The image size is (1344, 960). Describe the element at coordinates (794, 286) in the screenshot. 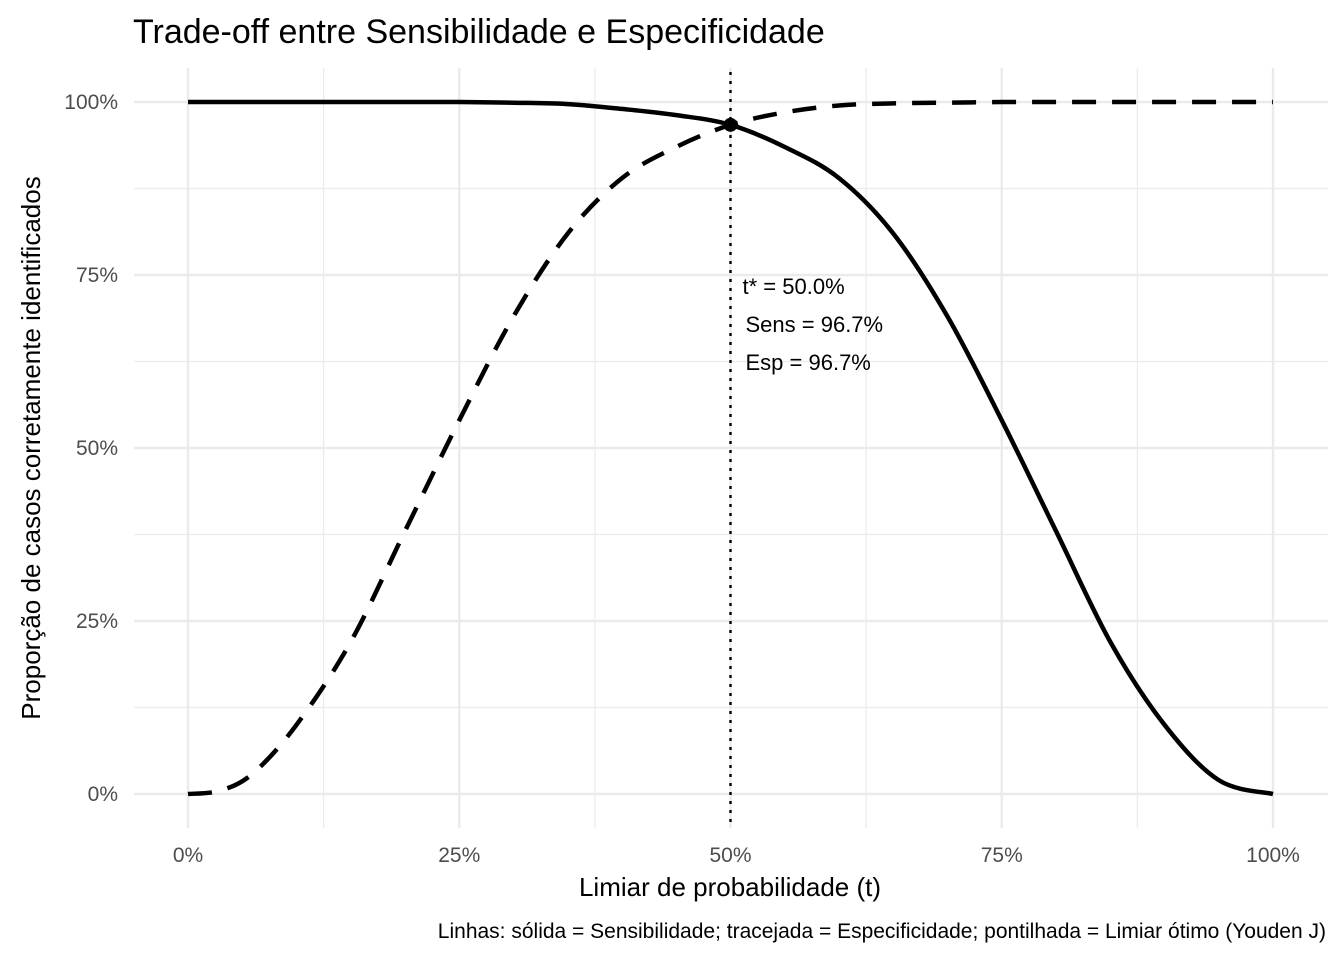

I see `threshold-annotation: t* = 50.0%` at that location.